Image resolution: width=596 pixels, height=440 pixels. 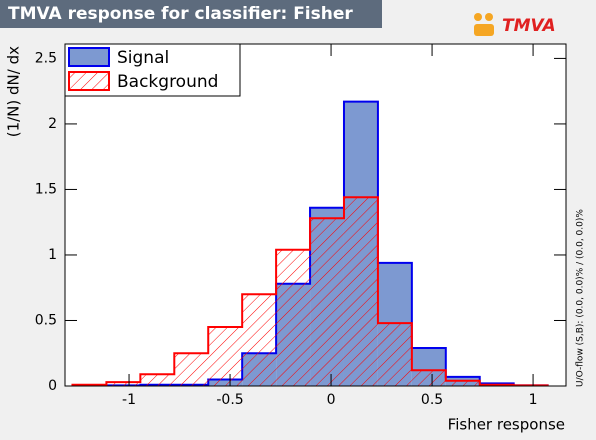 What do you see at coordinates (46, 189) in the screenshot?
I see `y-tick-label: 1.5` at bounding box center [46, 189].